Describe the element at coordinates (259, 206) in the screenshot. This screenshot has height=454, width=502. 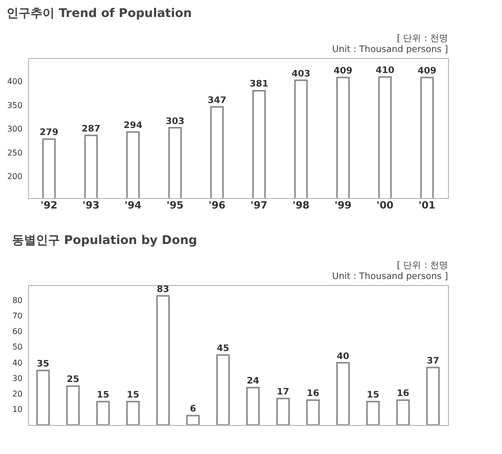
I see `x-tick-label: '97` at that location.